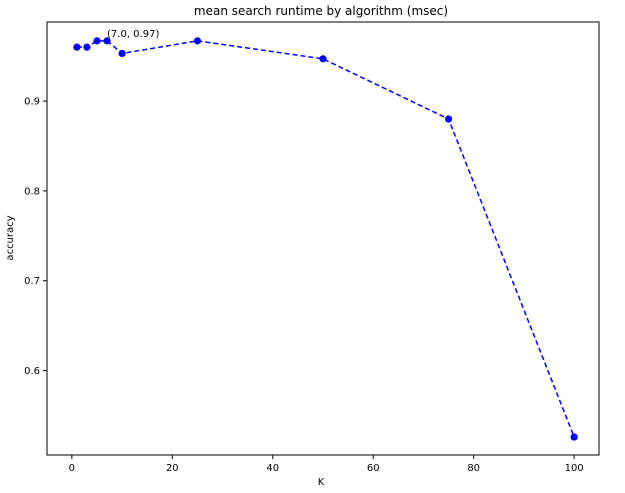  Describe the element at coordinates (272, 468) in the screenshot. I see `x-tick-label: 40` at that location.